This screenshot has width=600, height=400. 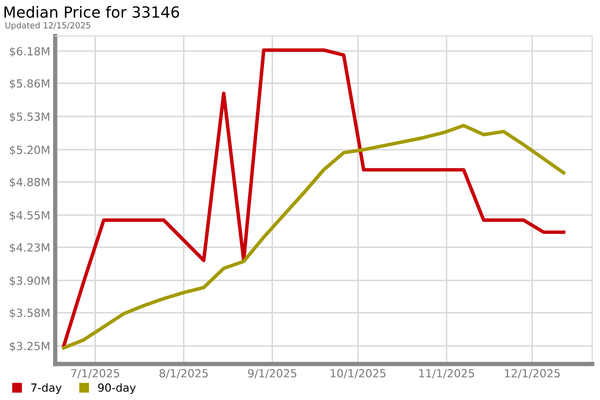 What do you see at coordinates (30, 150) in the screenshot?
I see `y-tick-label: $5.20M` at bounding box center [30, 150].